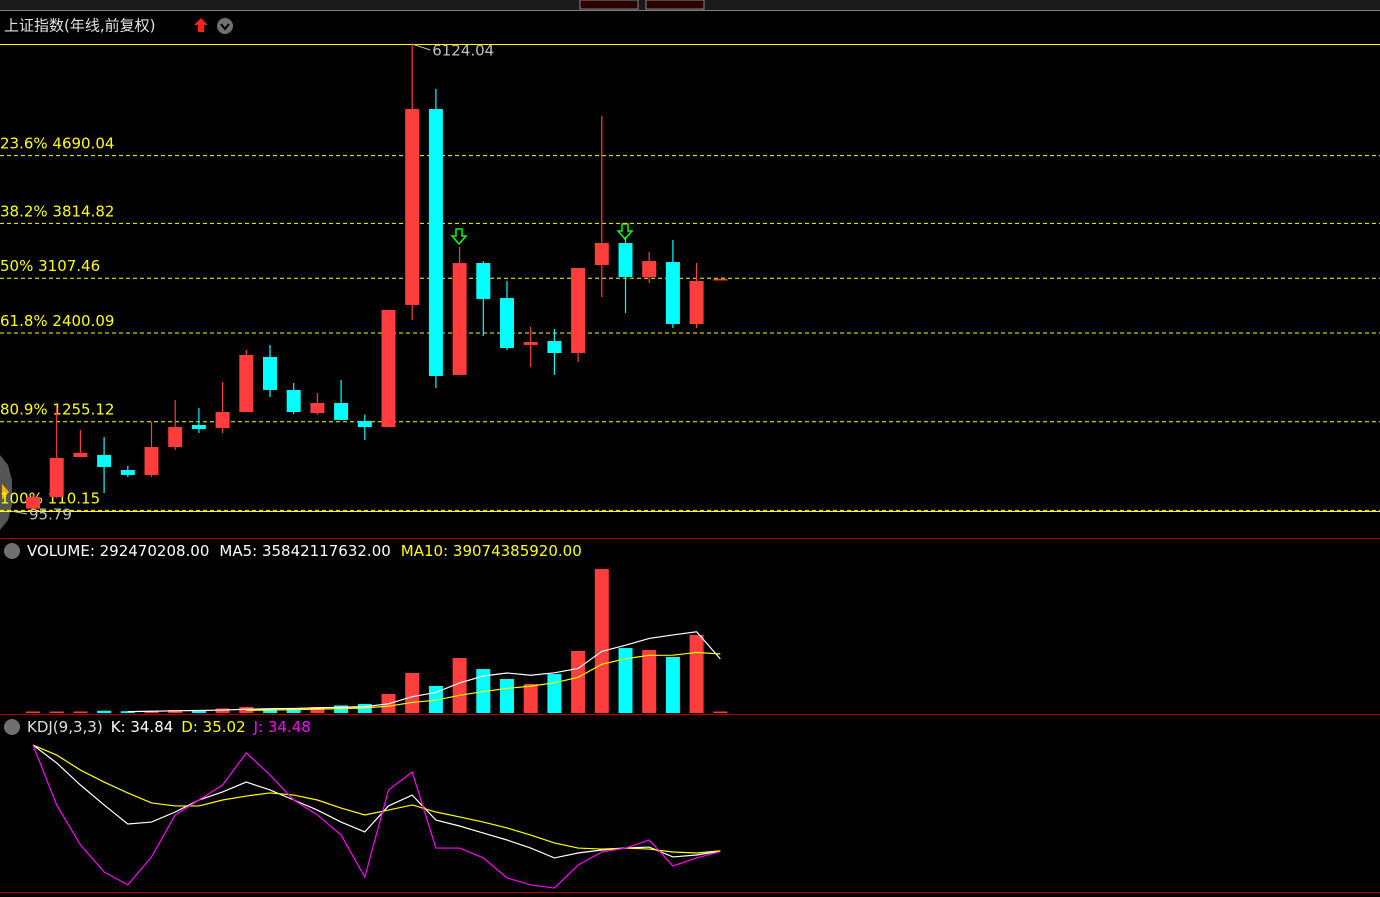 The height and width of the screenshot is (897, 1380). Describe the element at coordinates (421, 47) in the screenshot. I see `high-pointer` at that location.